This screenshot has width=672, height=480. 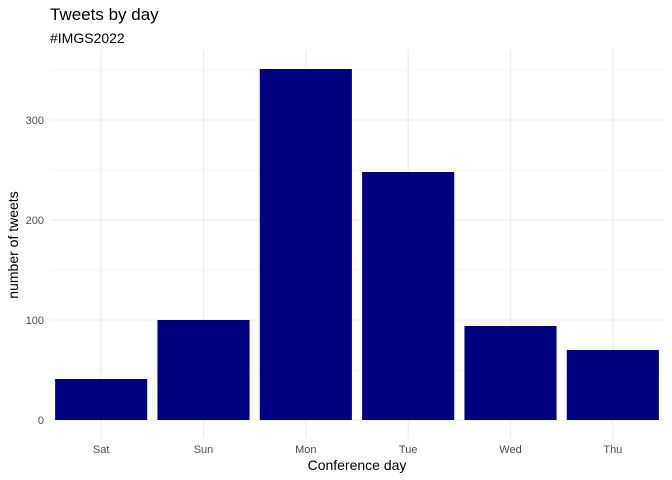 I want to click on x-tick-label: Tue, so click(x=408, y=450).